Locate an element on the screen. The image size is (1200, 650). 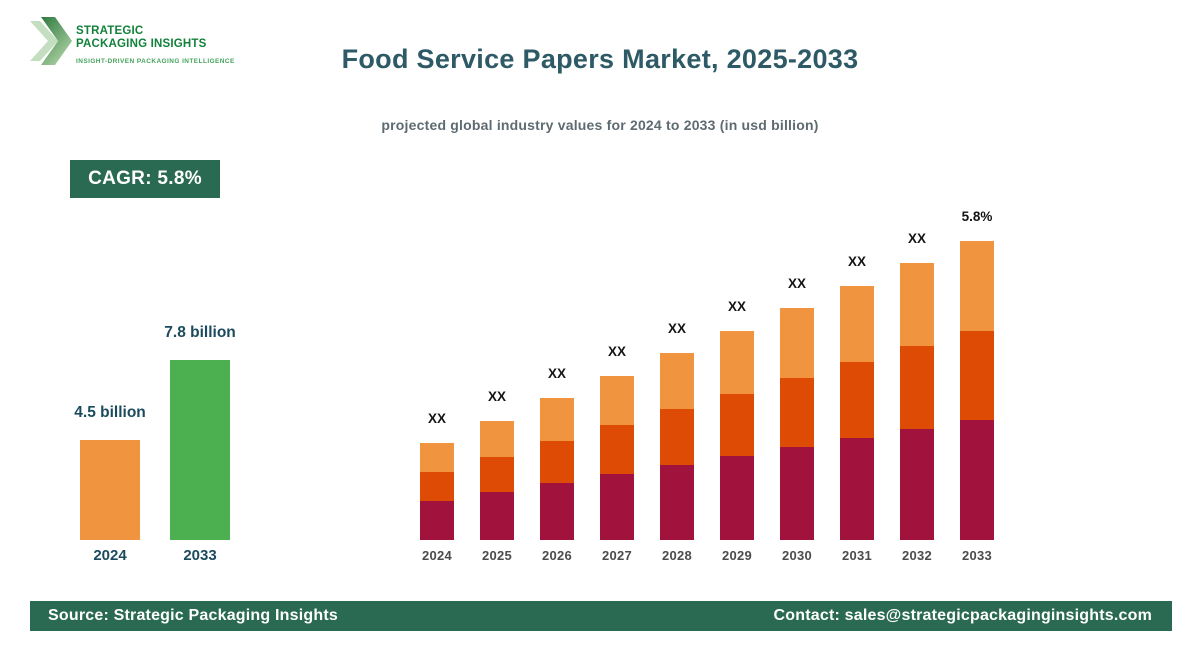
footer-source: Source: Strategic Packaging Insights is located at coordinates (193, 615).